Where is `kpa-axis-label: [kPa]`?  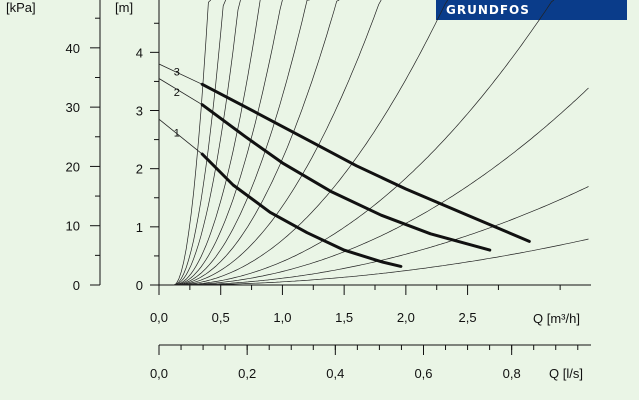
kpa-axis-label: [kPa] is located at coordinates (21, 7).